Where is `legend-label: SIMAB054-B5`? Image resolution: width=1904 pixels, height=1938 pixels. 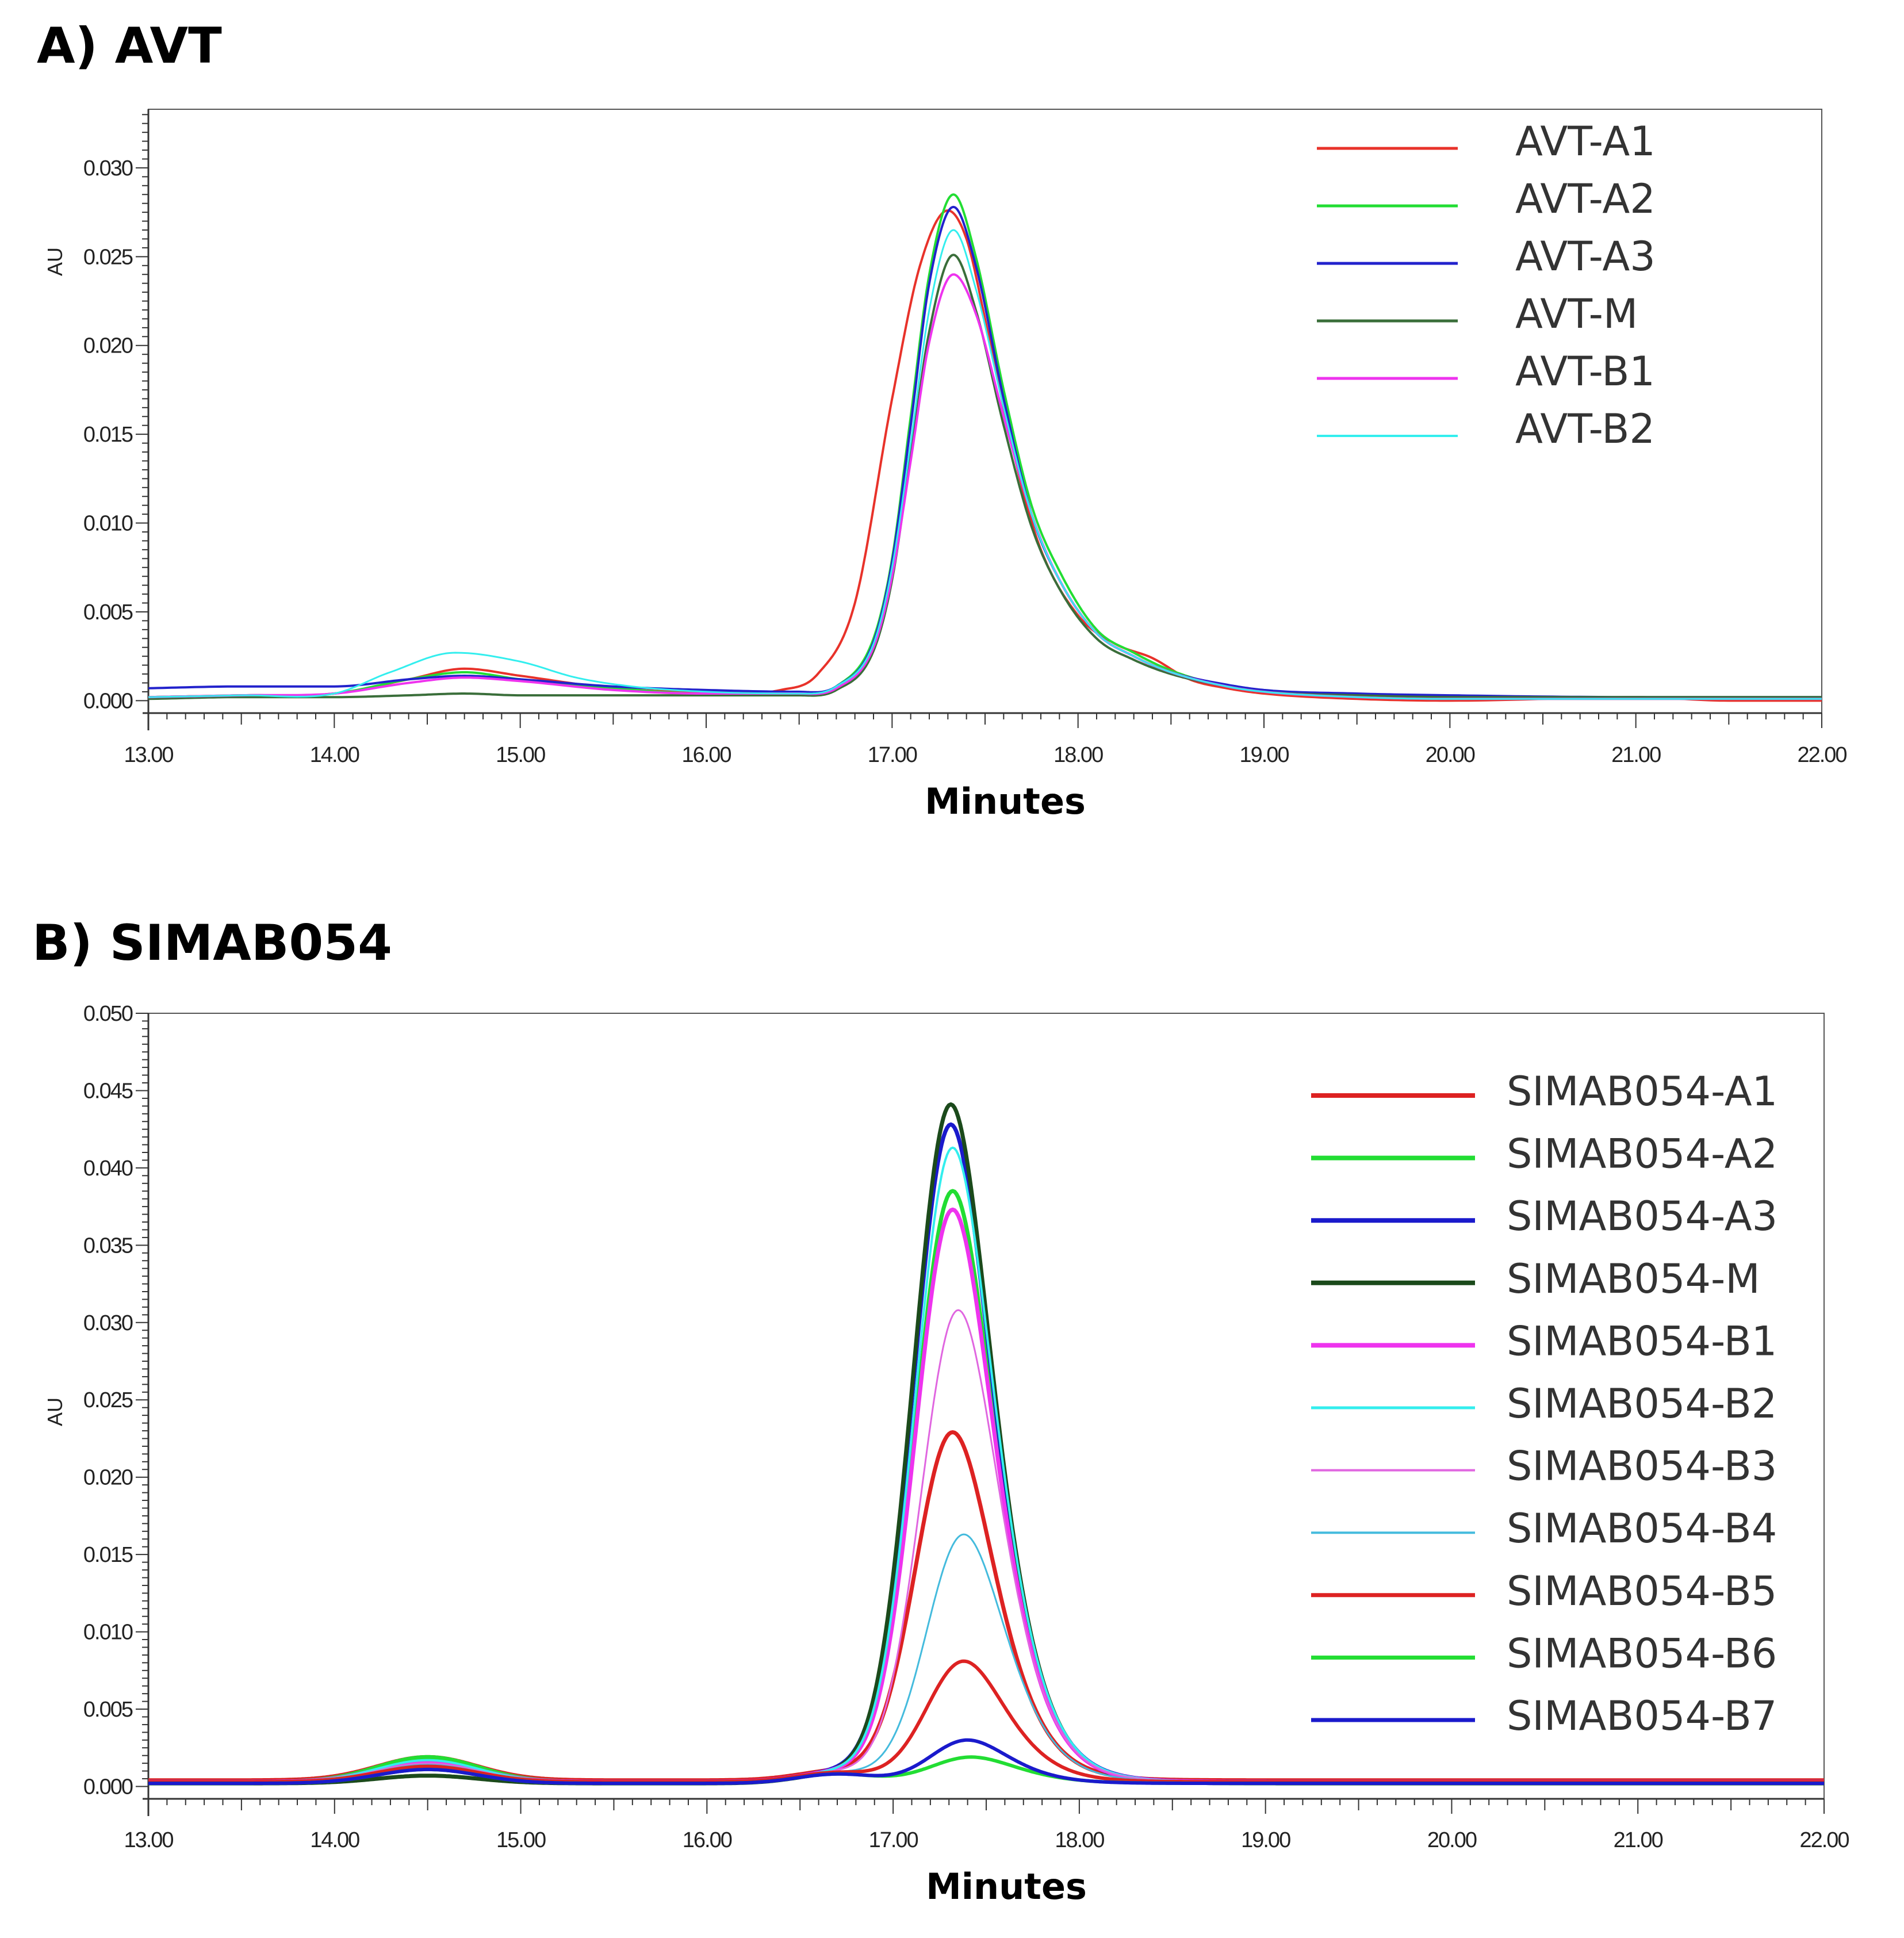
legend-label: SIMAB054-B5 is located at coordinates (1642, 1591).